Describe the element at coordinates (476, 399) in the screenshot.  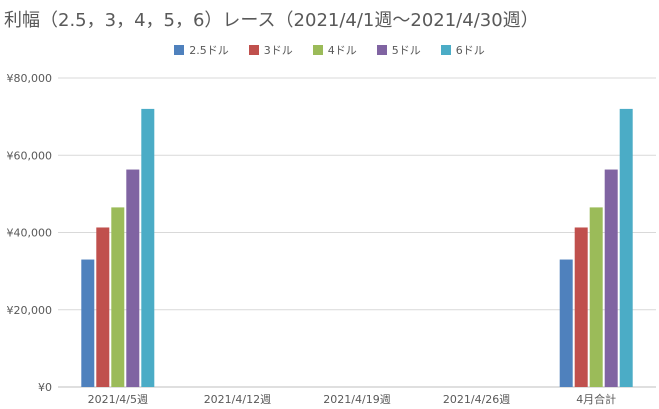
I see `x-tick-label: 2021/4/26週` at that location.